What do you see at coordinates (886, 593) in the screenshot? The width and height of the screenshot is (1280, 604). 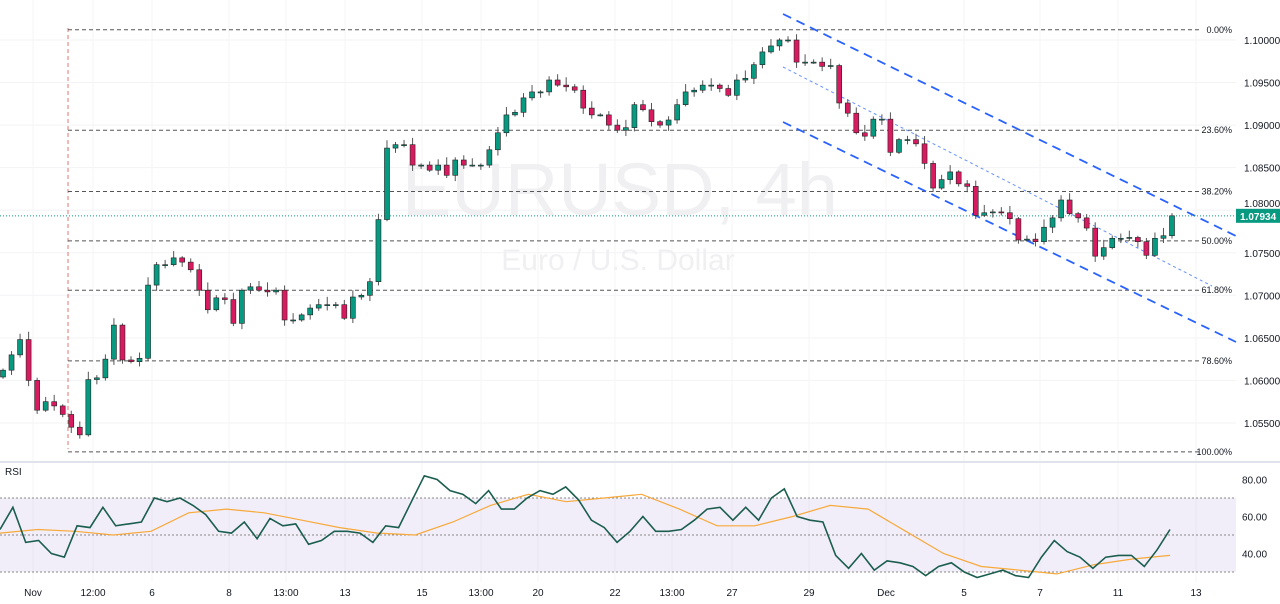 I see `time-tick-label: Dec` at bounding box center [886, 593].